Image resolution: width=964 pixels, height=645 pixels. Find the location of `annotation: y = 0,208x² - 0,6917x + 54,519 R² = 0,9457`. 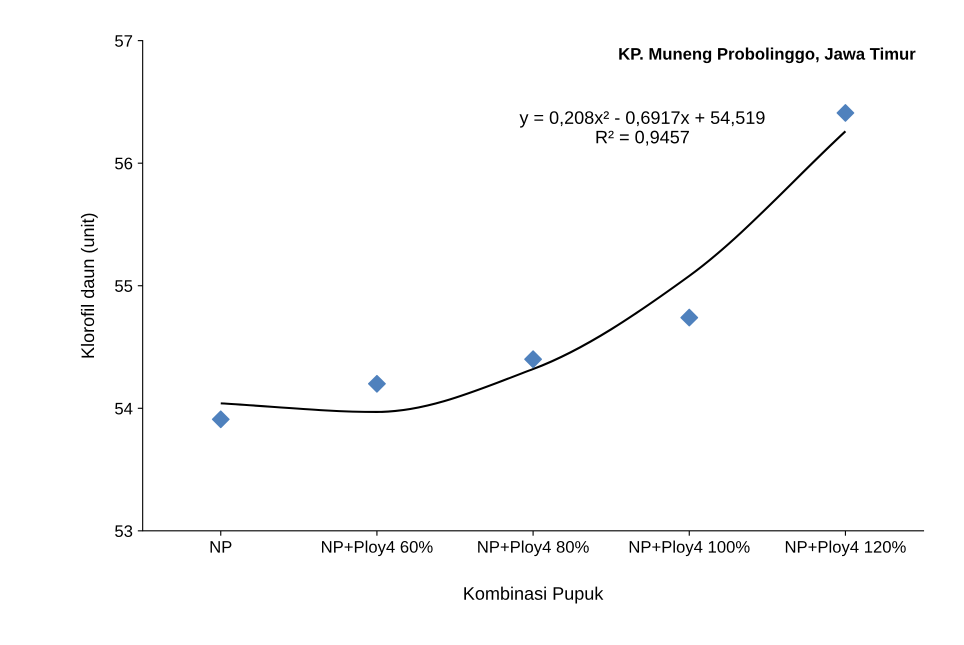

annotation: y = 0,208x² - 0,6917x + 54,519 R² = 0,9457 is located at coordinates (642, 128).